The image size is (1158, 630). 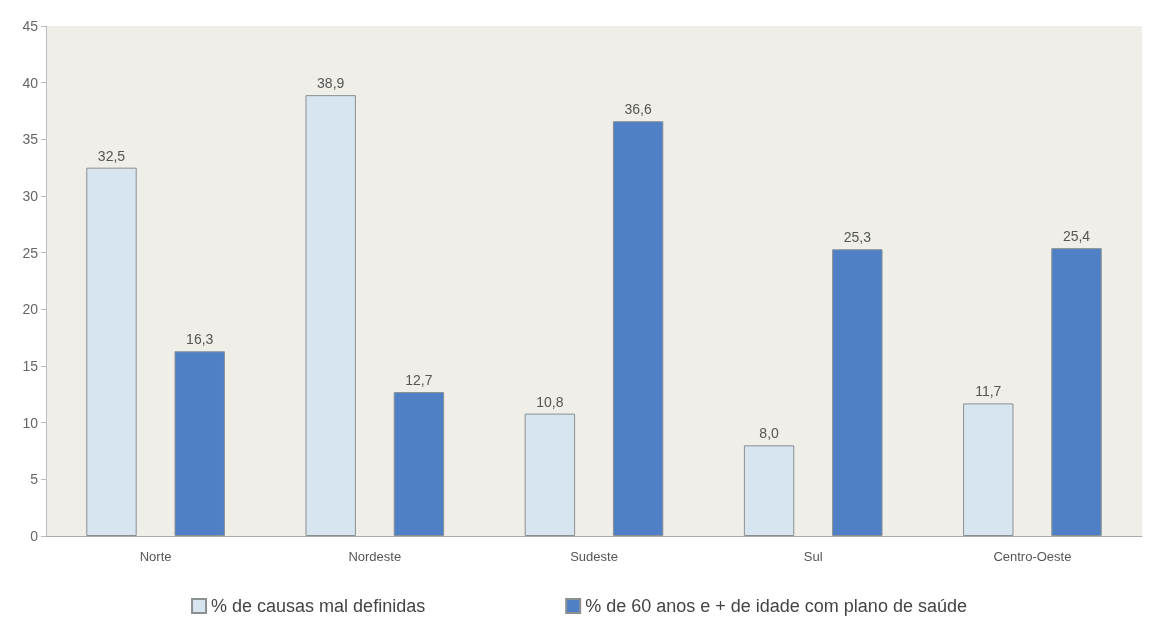 What do you see at coordinates (776, 606) in the screenshot?
I see `legend-label: % de 60 anos e + de idade com plano de saúde` at bounding box center [776, 606].